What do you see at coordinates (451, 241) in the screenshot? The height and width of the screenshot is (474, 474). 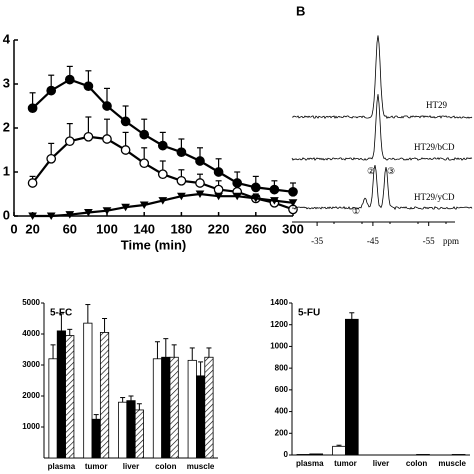 I see `x-axis-label: ppm` at bounding box center [451, 241].